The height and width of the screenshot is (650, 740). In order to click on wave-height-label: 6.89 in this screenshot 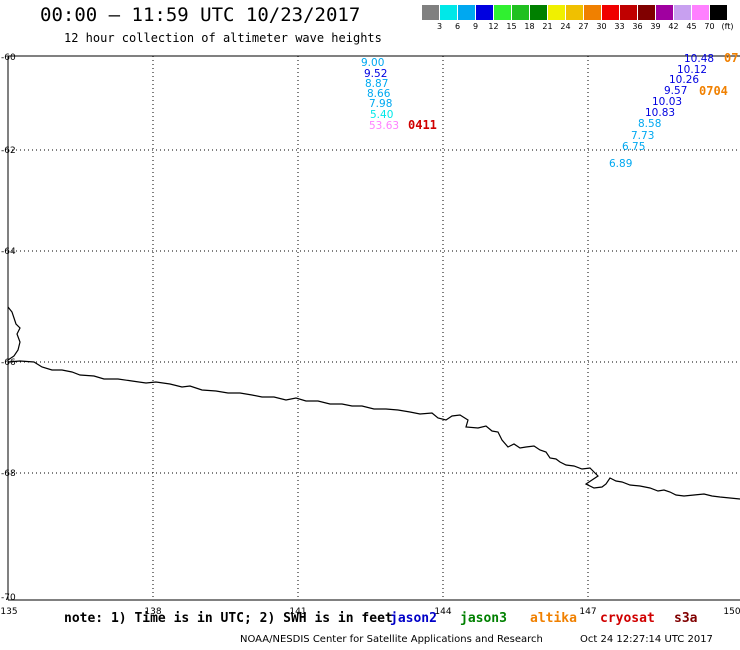, I will do `click(620, 164)`.